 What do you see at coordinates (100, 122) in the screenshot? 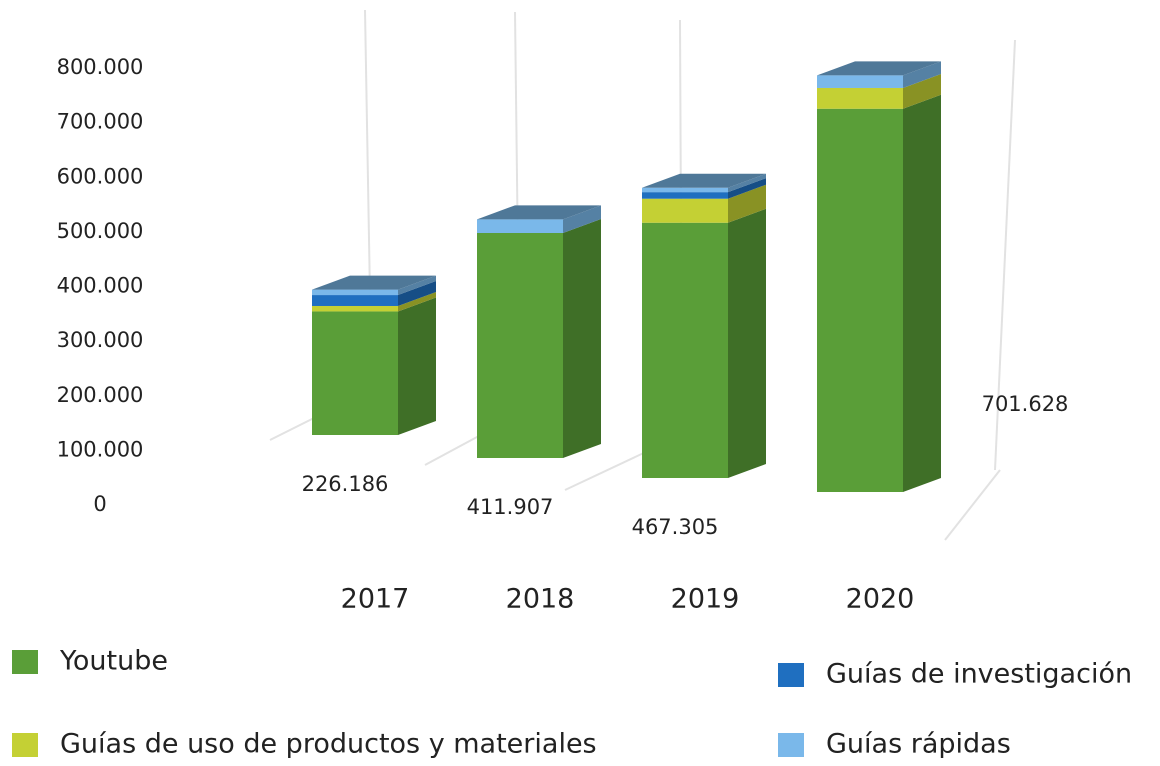
I see `y-tick-label: 700.000` at bounding box center [100, 122].